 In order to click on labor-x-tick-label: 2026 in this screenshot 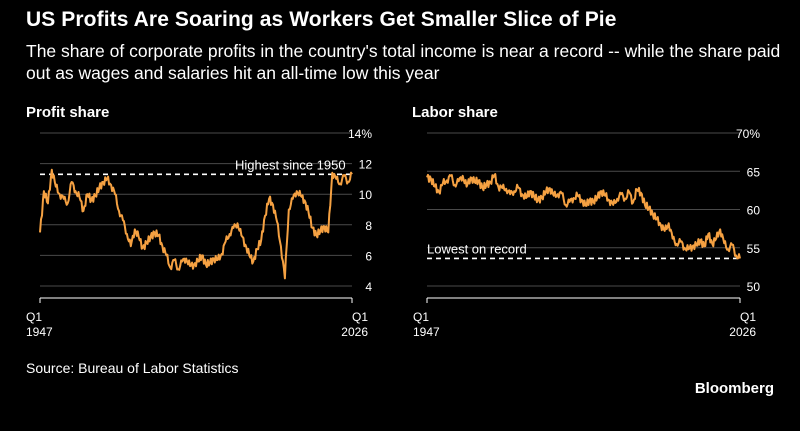, I will do `click(742, 332)`.